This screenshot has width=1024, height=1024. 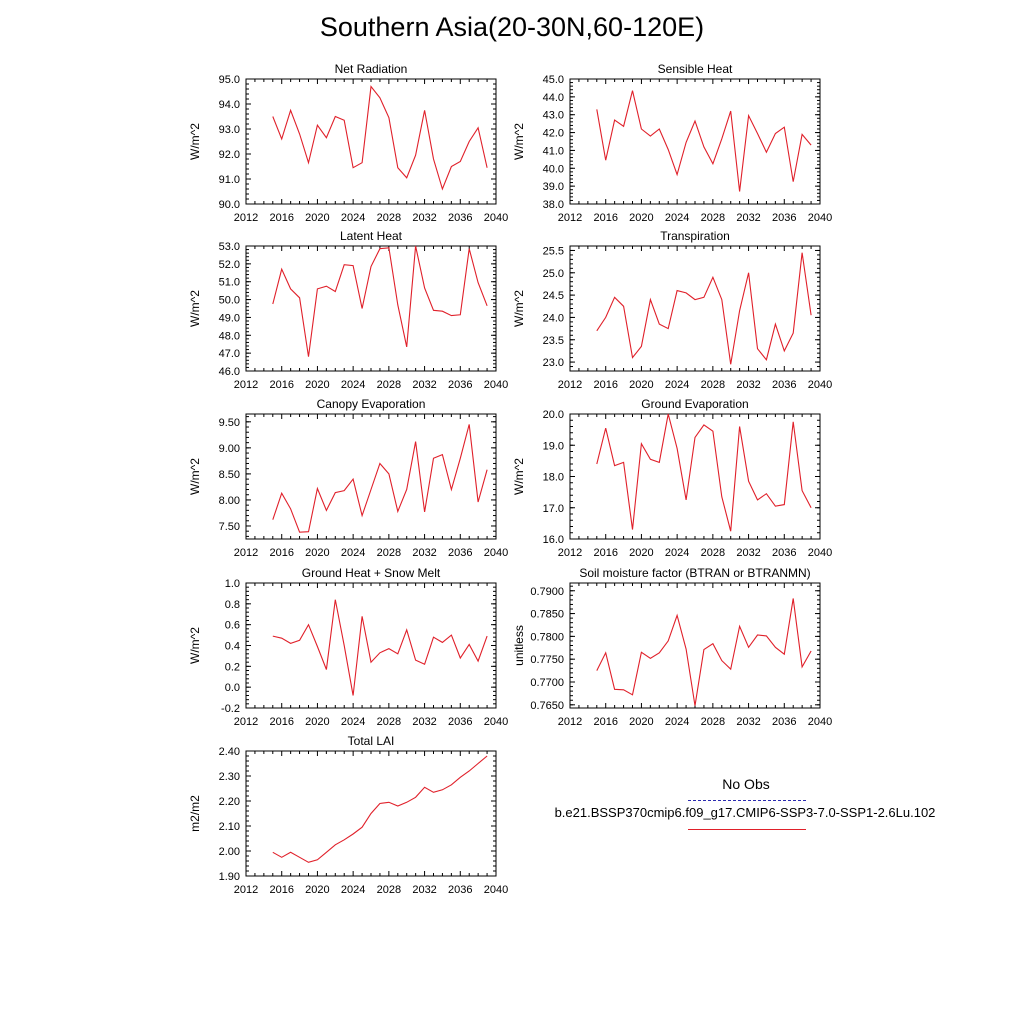 What do you see at coordinates (519, 645) in the screenshot?
I see `y-axis-label: unitless` at bounding box center [519, 645].